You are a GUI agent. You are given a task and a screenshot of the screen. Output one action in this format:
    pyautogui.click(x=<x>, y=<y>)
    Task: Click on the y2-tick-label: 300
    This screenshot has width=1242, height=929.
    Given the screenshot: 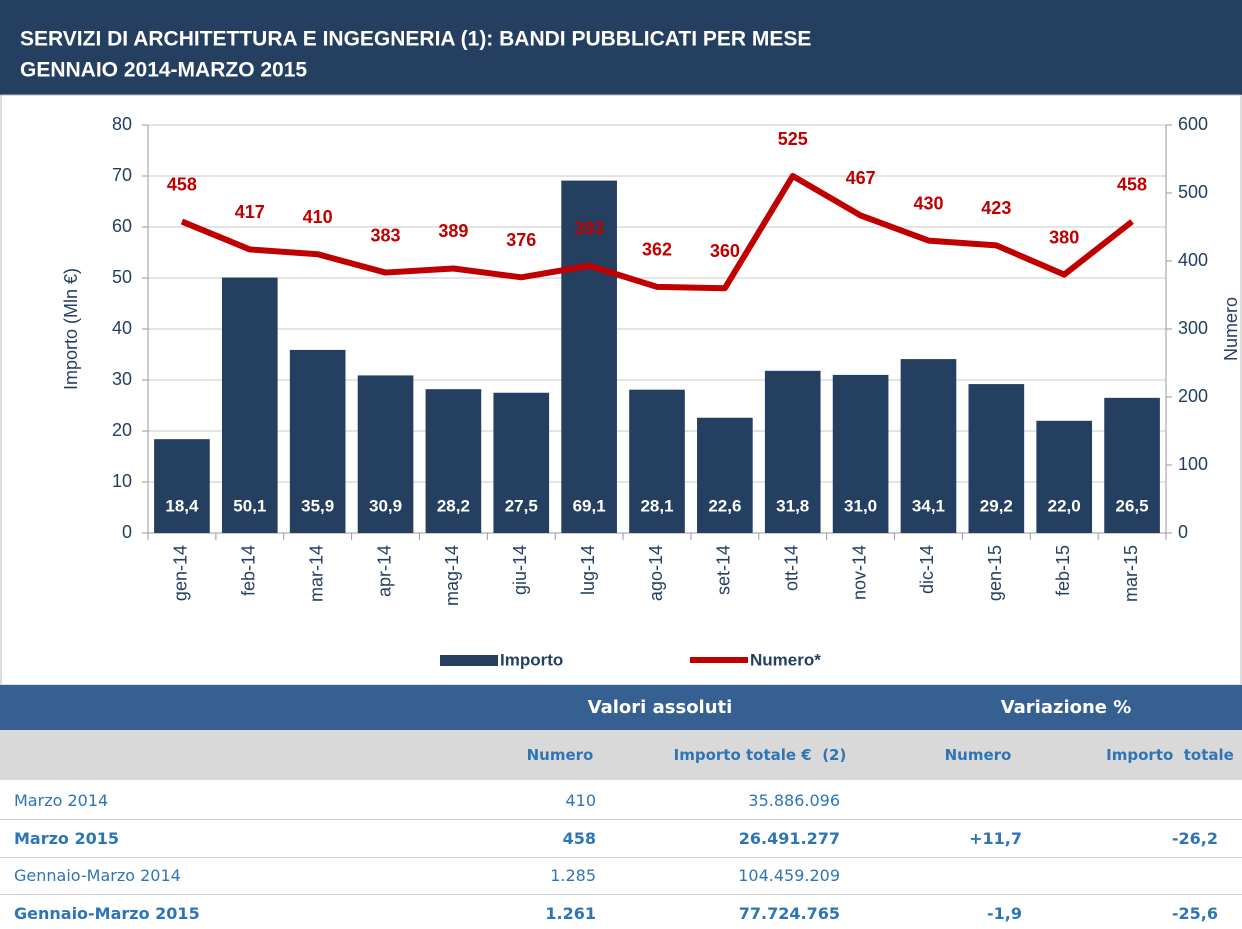 What is the action you would take?
    pyautogui.click(x=1193, y=328)
    